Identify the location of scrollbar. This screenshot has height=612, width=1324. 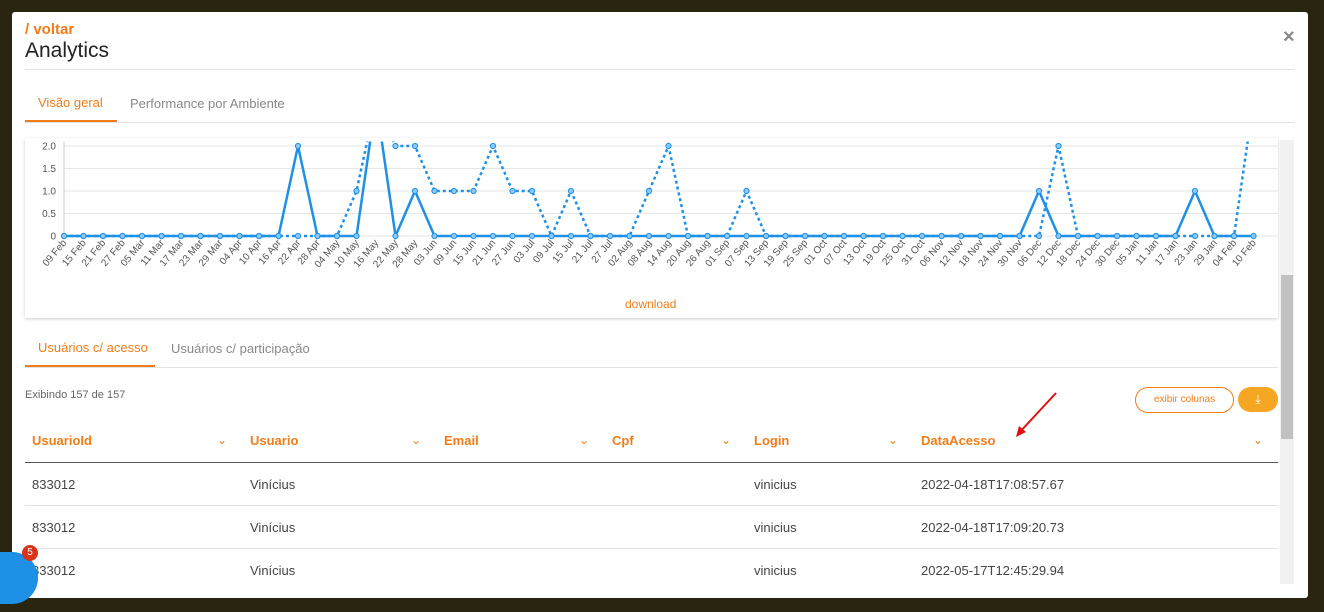
(1287, 362).